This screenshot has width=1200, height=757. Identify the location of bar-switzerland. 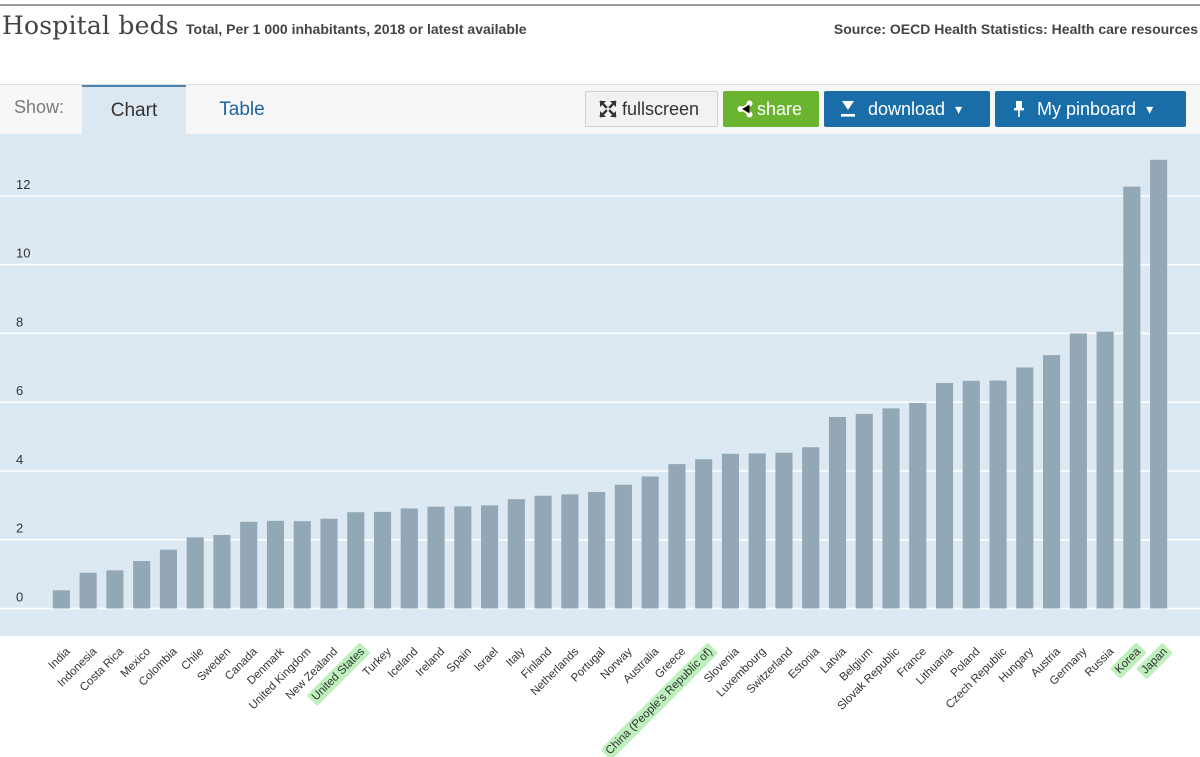
(784, 530).